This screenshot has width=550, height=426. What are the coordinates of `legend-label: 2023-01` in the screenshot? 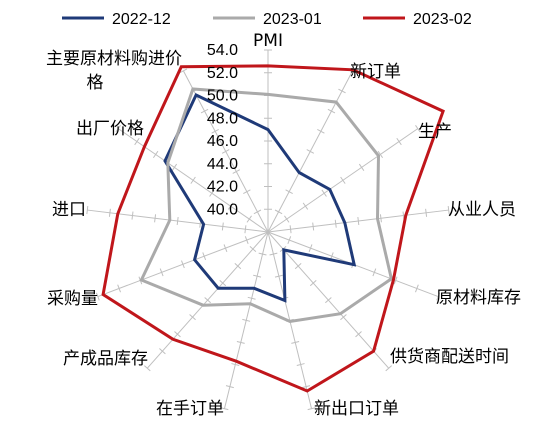 It's located at (292, 19).